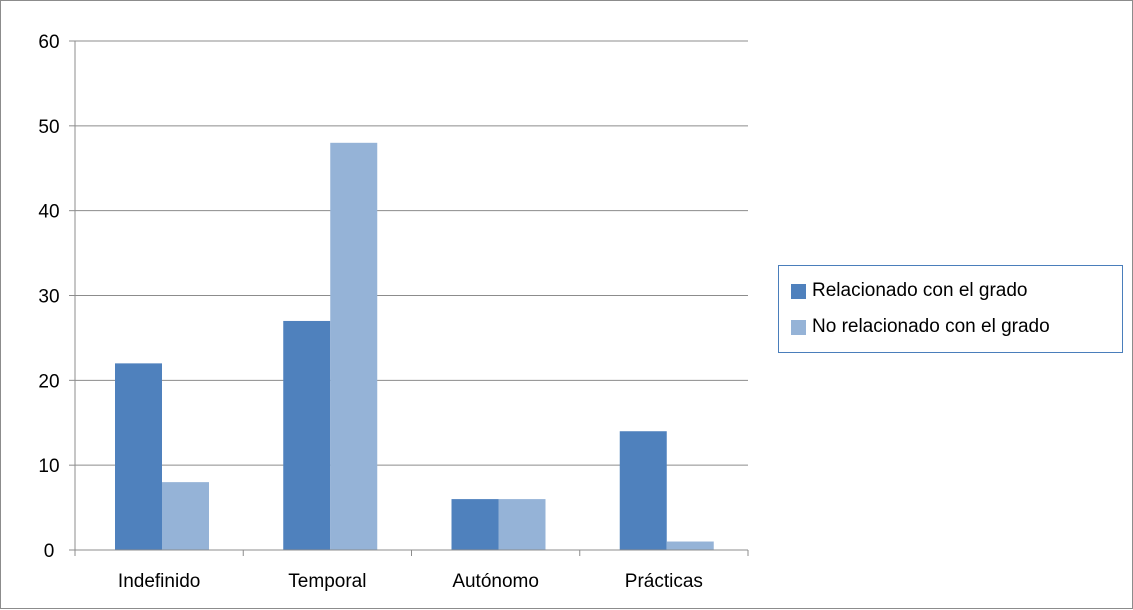 The height and width of the screenshot is (610, 1133). Describe the element at coordinates (48, 42) in the screenshot. I see `y-tick-label: 60` at that location.